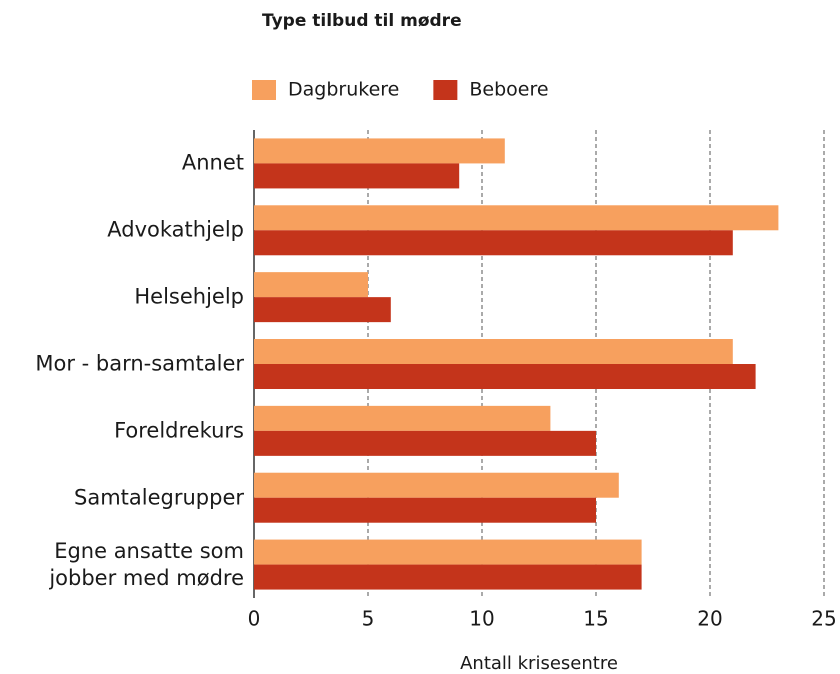 The width and height of the screenshot is (840, 674). What do you see at coordinates (368, 619) in the screenshot?
I see `x-tick-label: 5` at bounding box center [368, 619].